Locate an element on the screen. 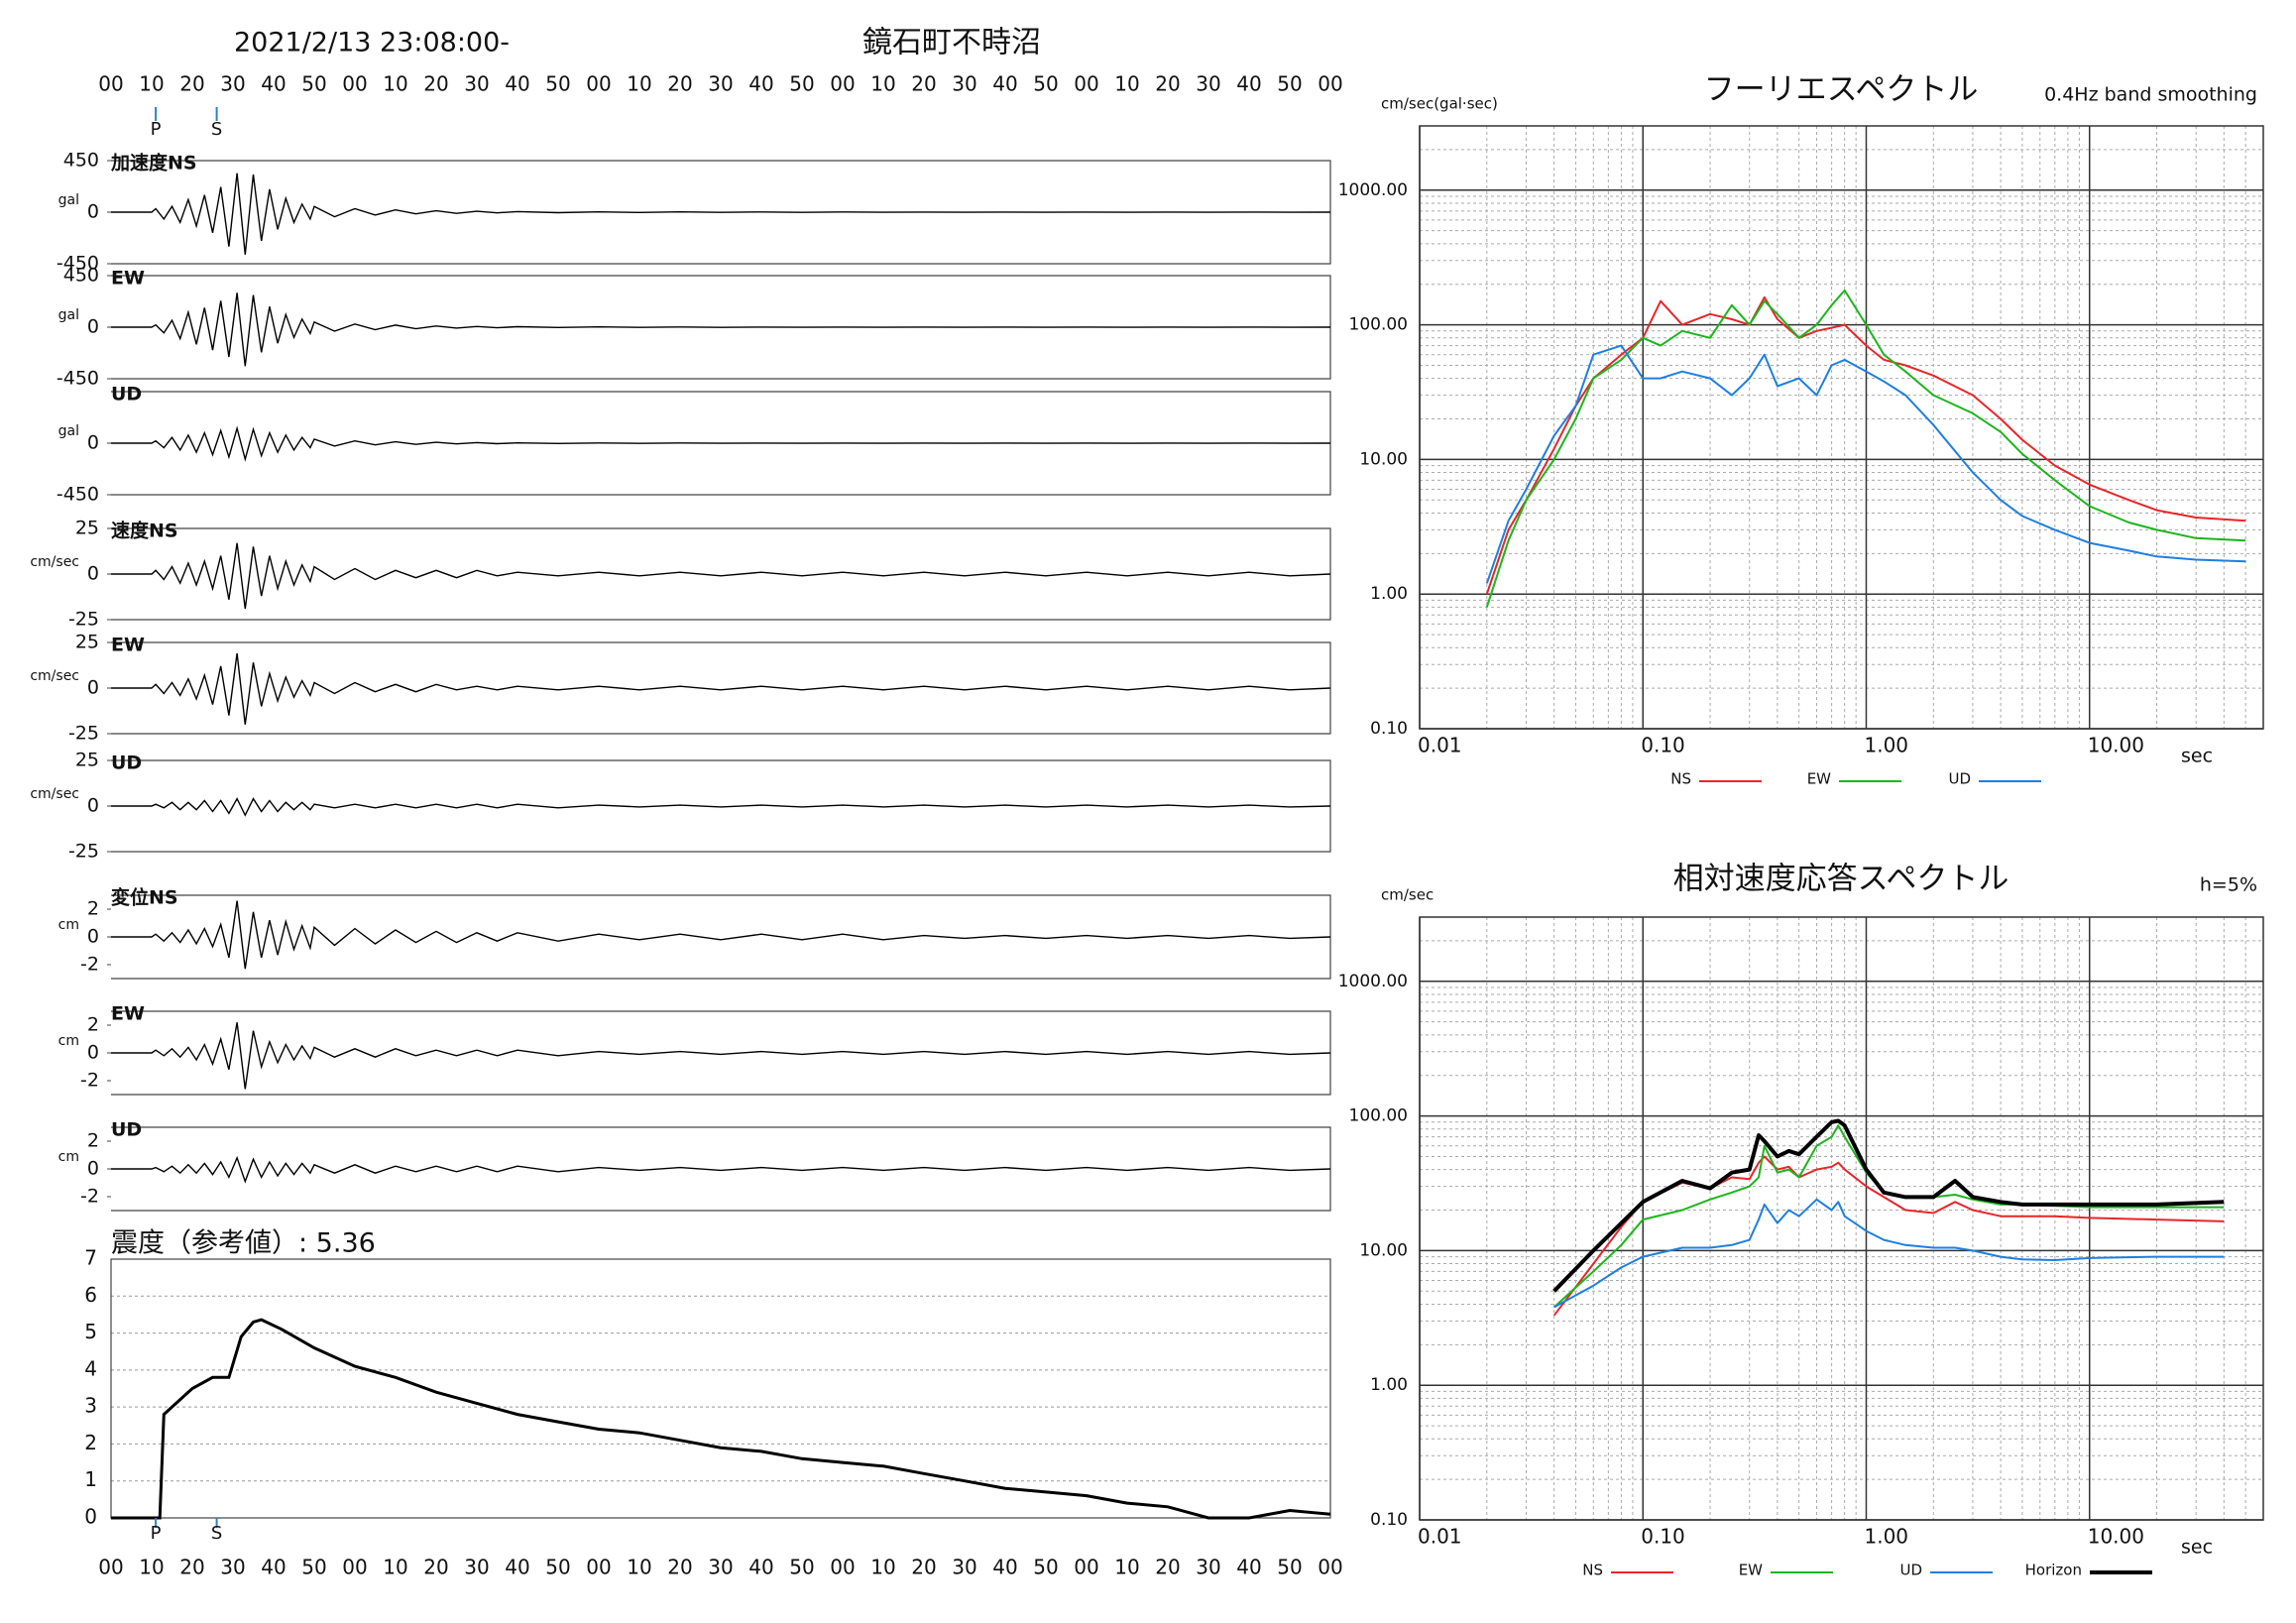 The height and width of the screenshot is (1623, 2296). x-tick-label: 0.01 is located at coordinates (1440, 1537).